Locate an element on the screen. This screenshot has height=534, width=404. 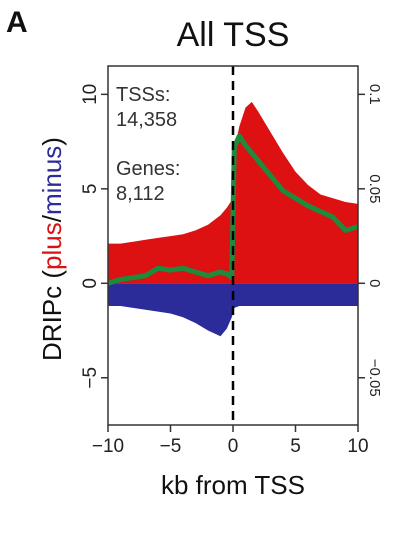
annotations: TSSs: 14,358 Genes: 8,112 is located at coordinates (148, 144).